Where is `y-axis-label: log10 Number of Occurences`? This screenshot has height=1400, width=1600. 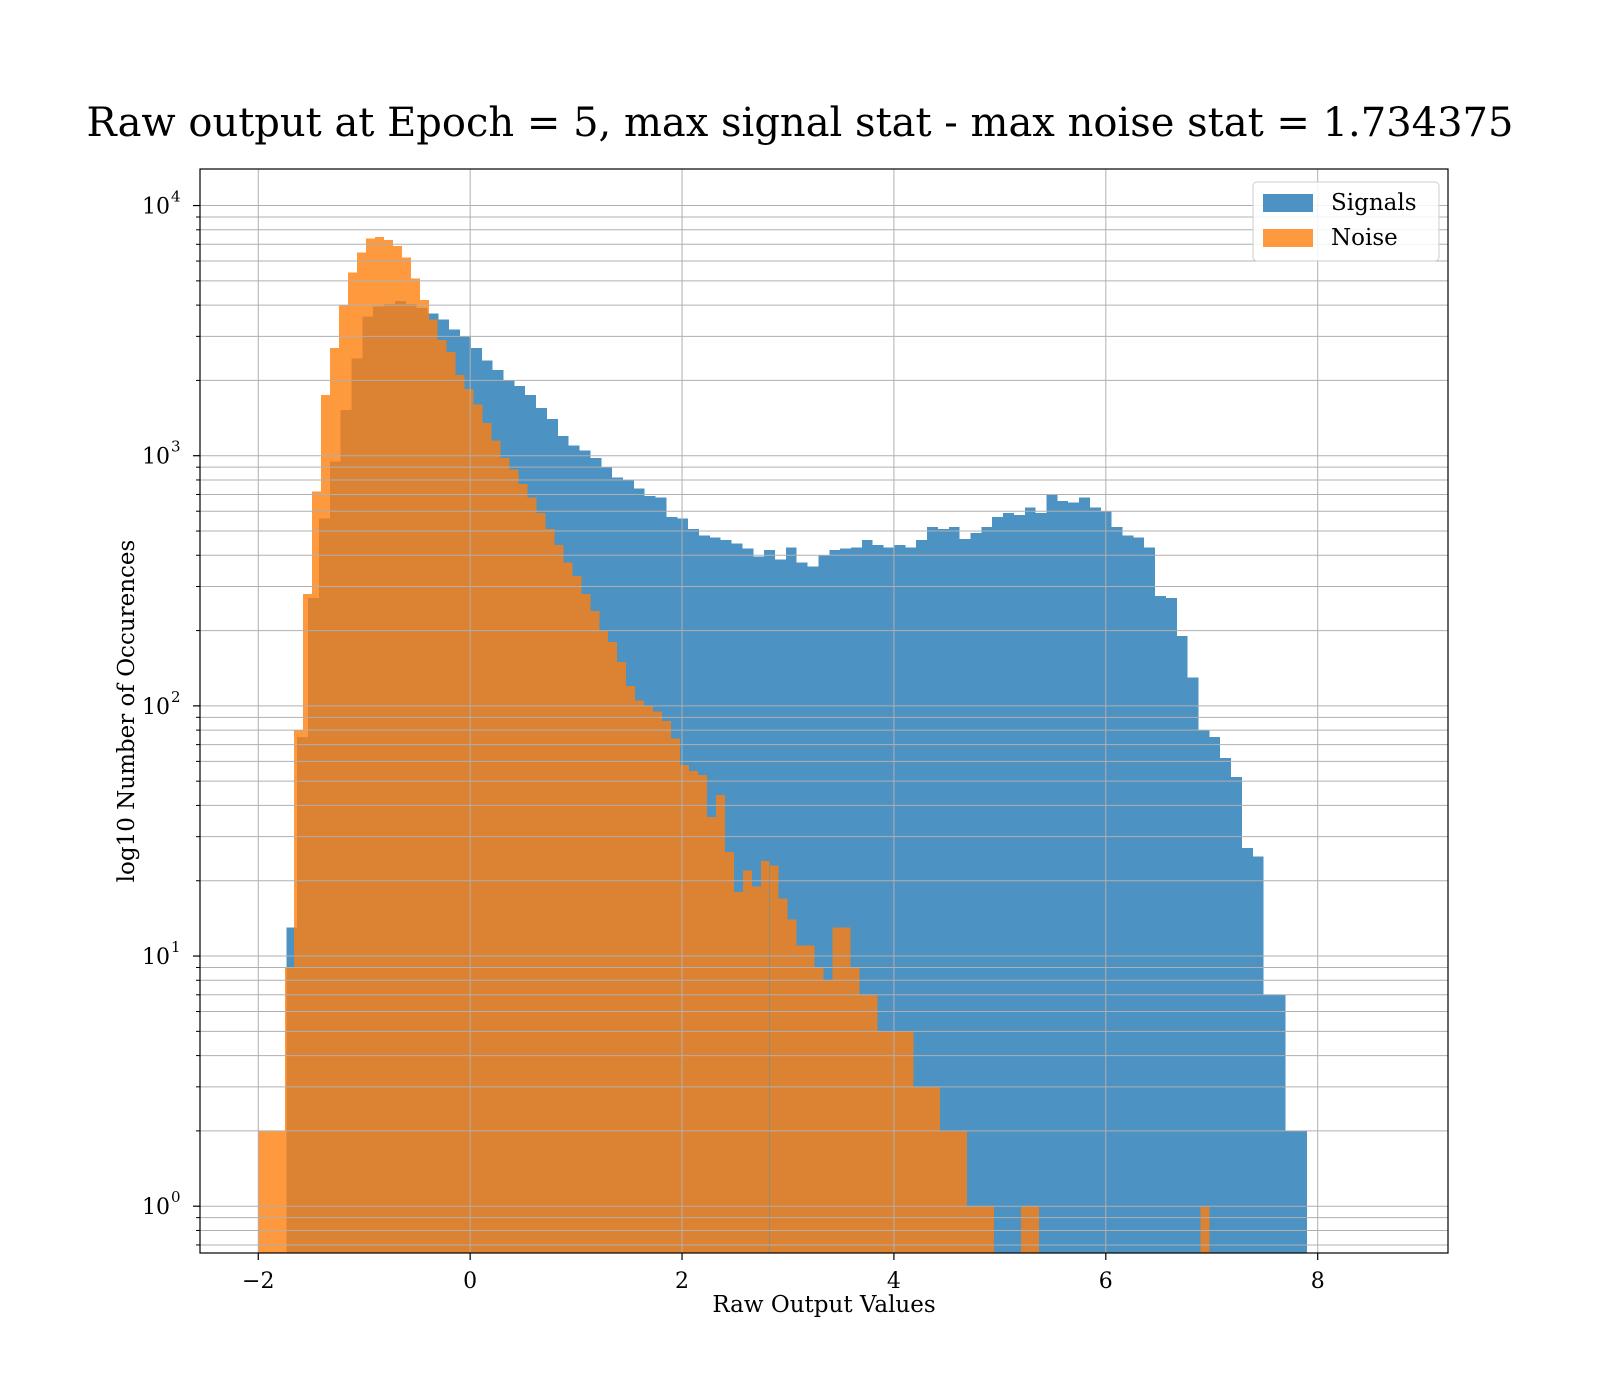 y-axis-label: log10 Number of Occurences is located at coordinates (127, 711).